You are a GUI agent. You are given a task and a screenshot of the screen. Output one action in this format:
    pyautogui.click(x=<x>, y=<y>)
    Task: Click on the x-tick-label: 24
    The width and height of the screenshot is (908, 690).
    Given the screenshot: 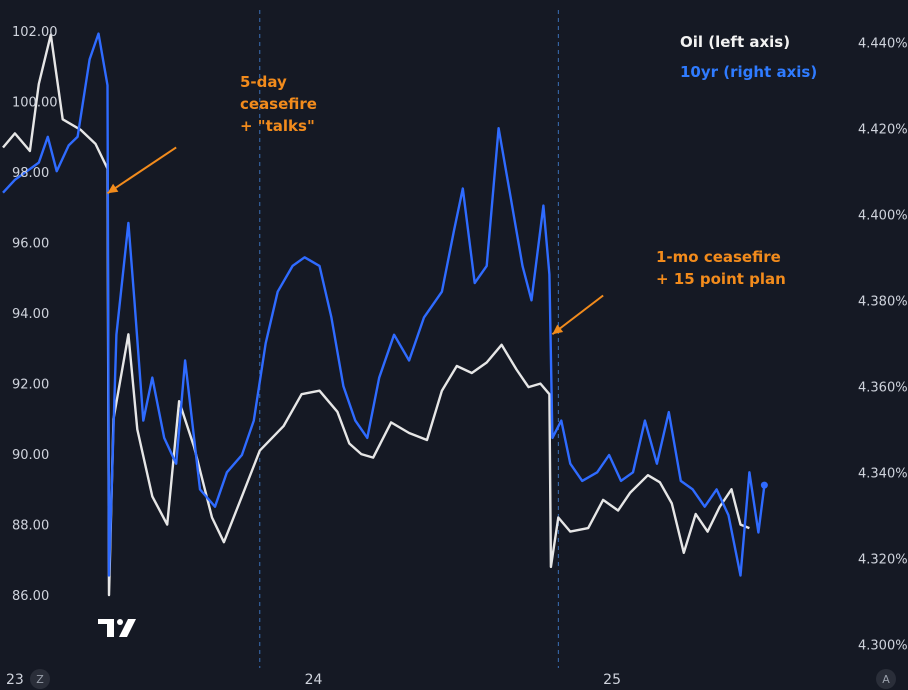 What is the action you would take?
    pyautogui.click(x=314, y=680)
    